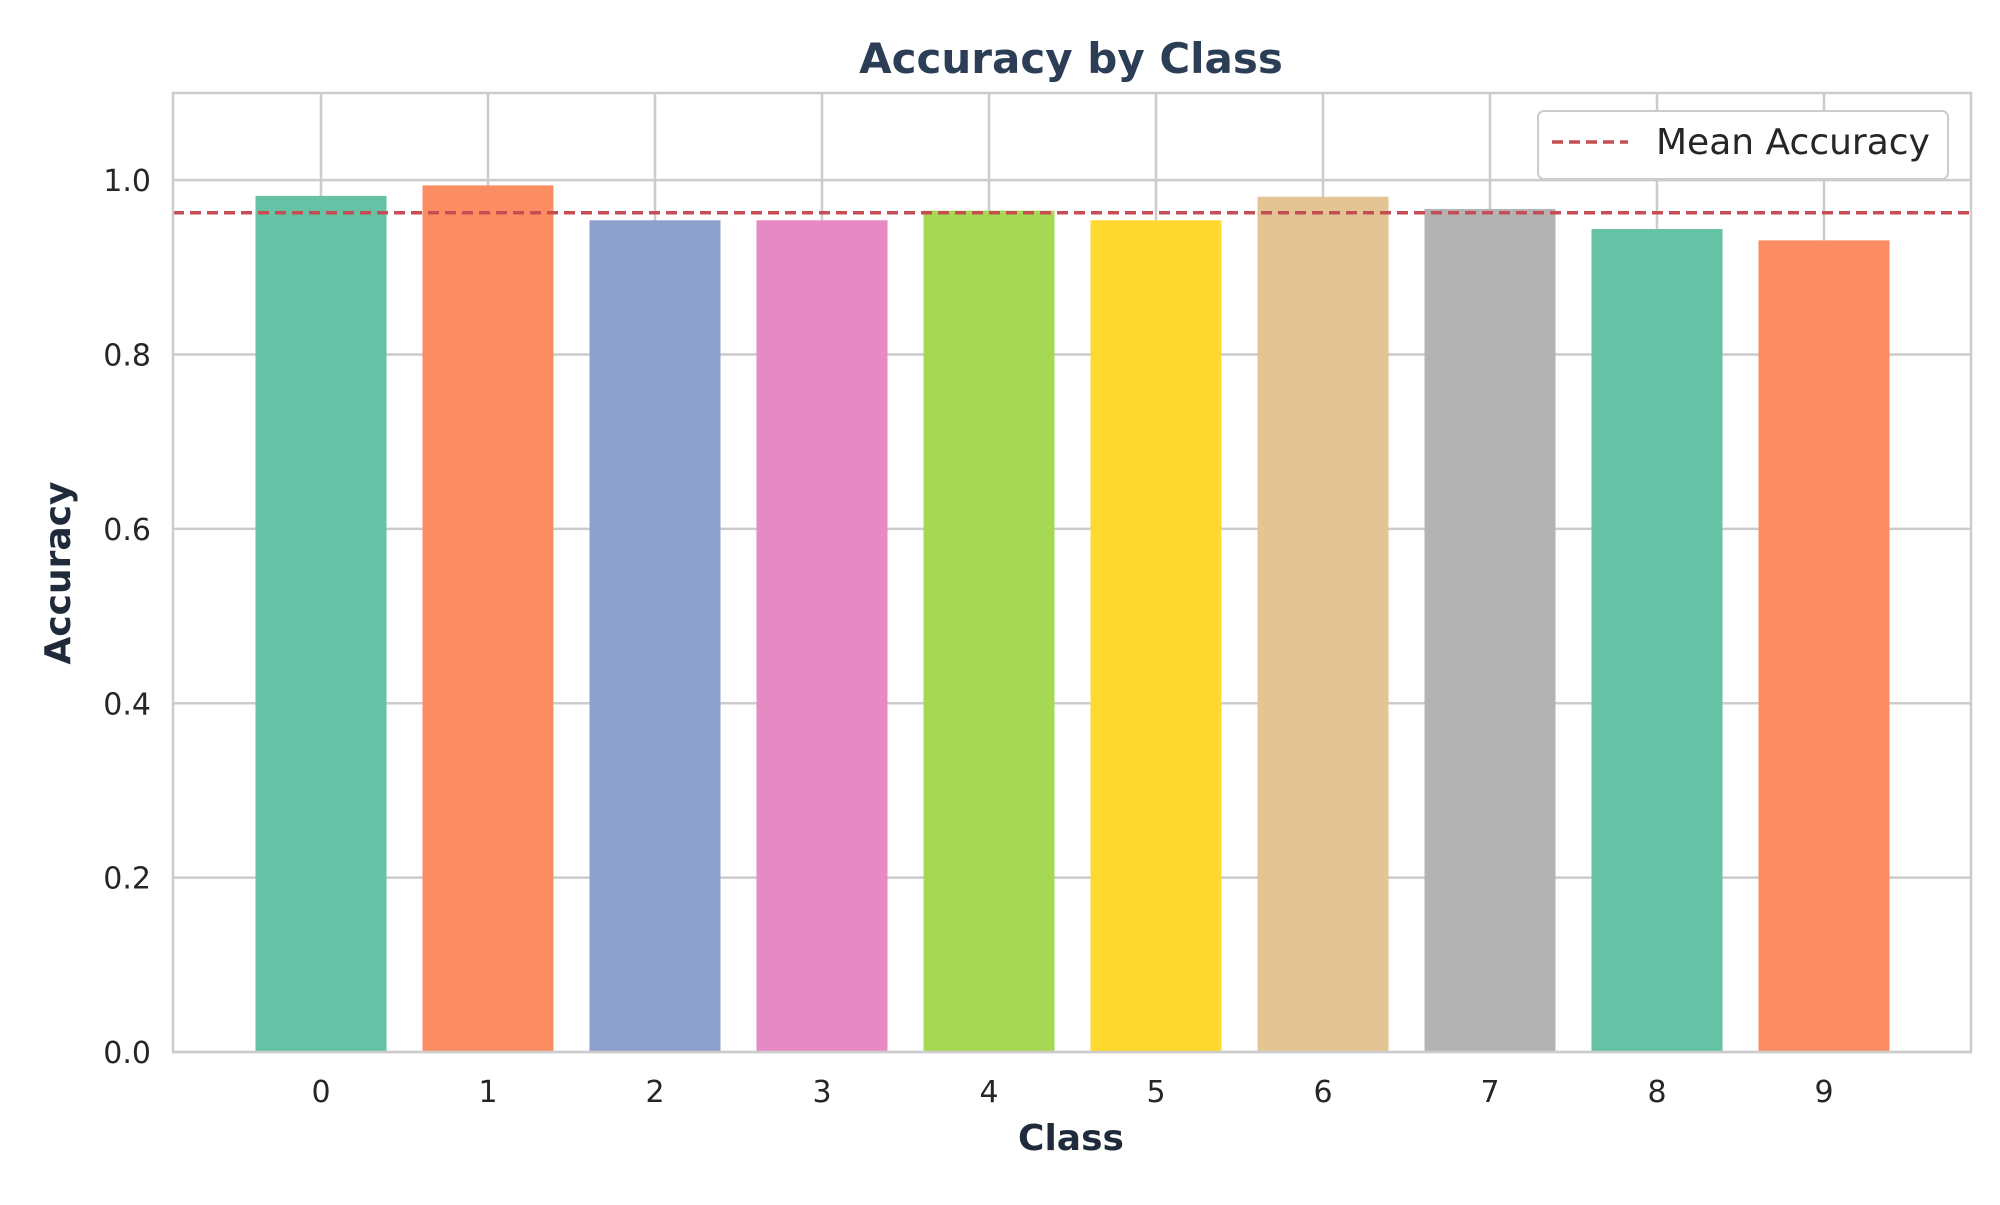 The width and height of the screenshot is (2000, 1205). What do you see at coordinates (127, 356) in the screenshot?
I see `y-tick-label: 0.8` at bounding box center [127, 356].